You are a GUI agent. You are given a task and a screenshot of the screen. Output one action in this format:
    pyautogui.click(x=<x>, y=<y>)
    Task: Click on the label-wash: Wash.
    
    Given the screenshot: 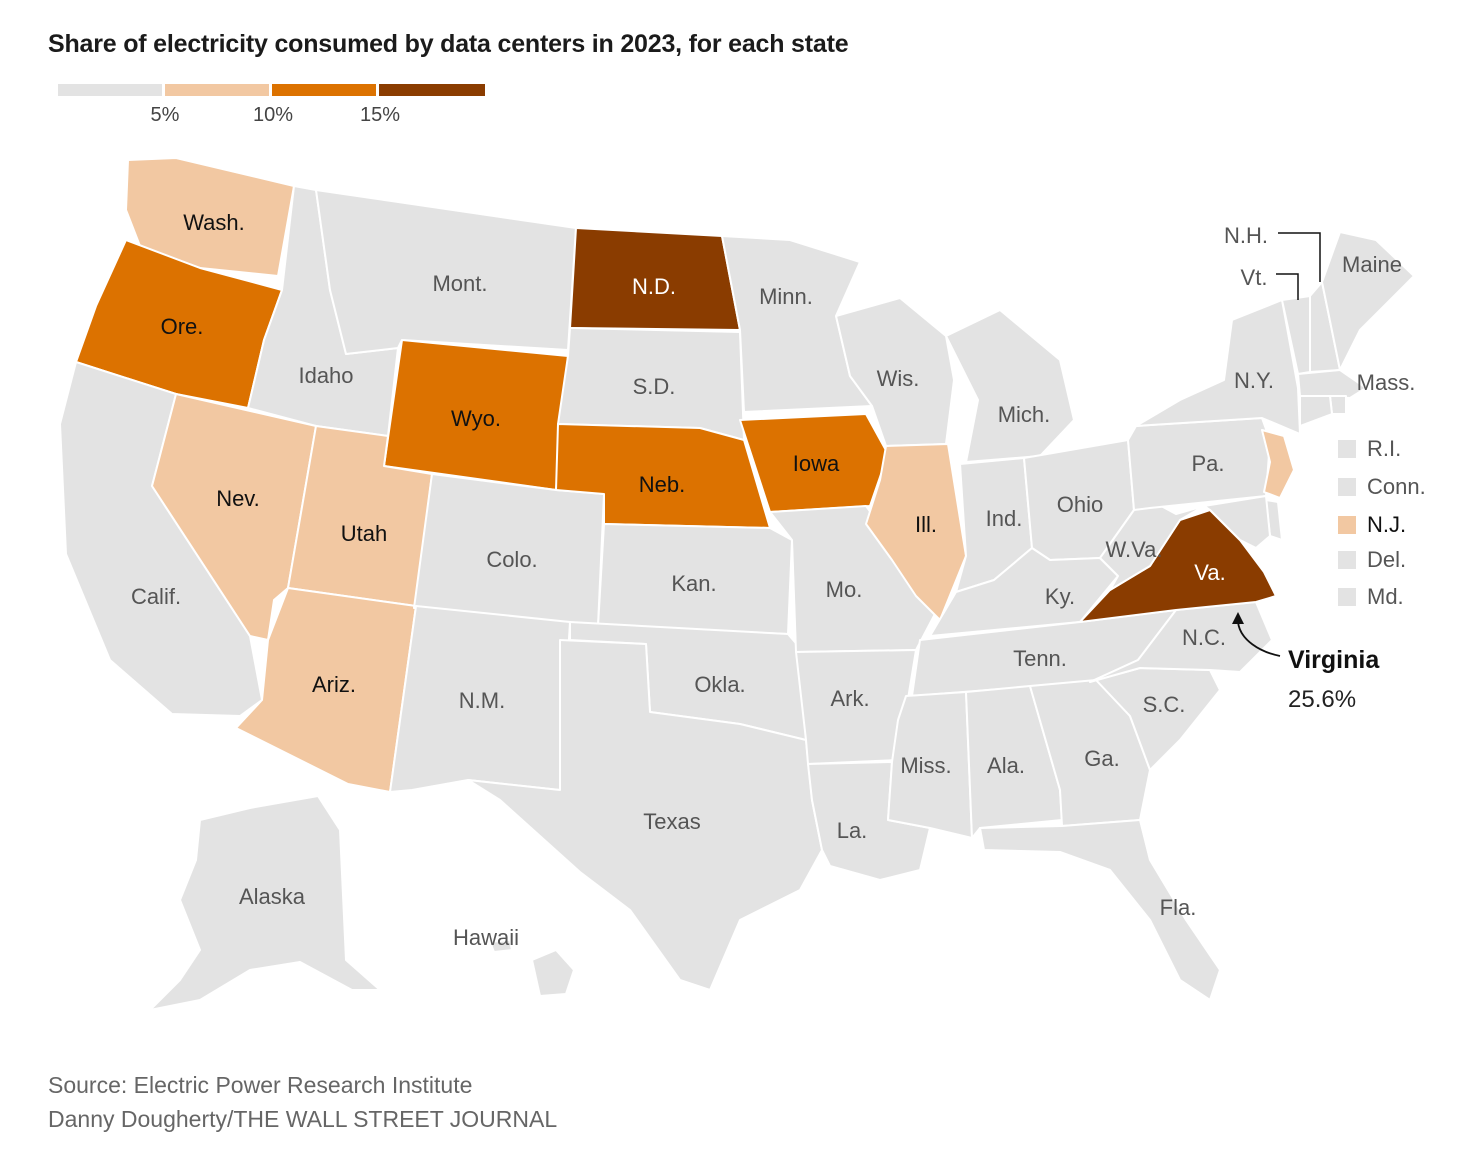 What is the action you would take?
    pyautogui.click(x=214, y=222)
    